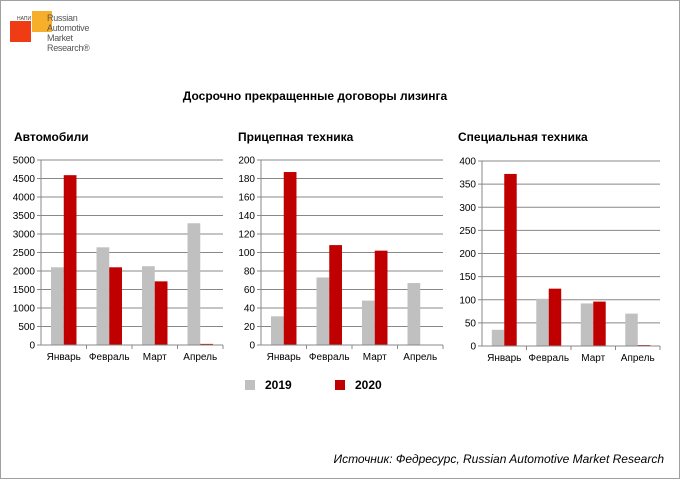 The width and height of the screenshot is (680, 479). What do you see at coordinates (467, 231) in the screenshot?
I see `y-tick-label: 250` at bounding box center [467, 231].